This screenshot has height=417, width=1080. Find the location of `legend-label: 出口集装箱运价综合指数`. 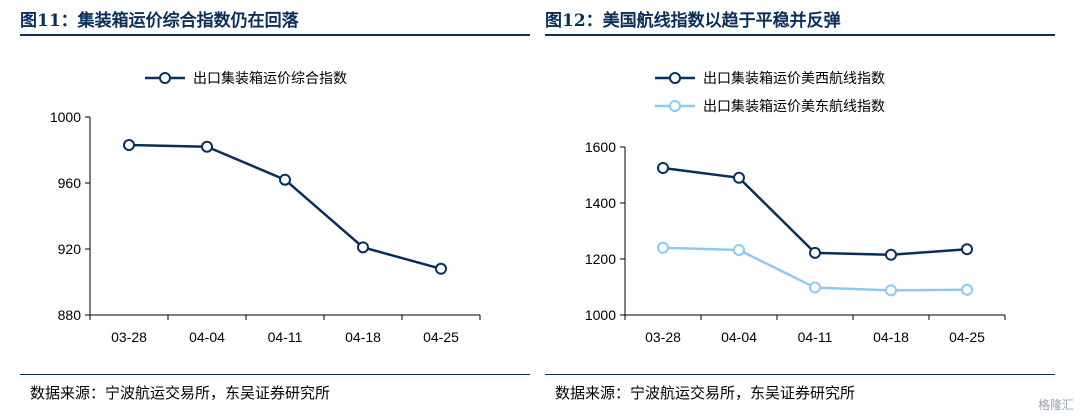

legend-label: 出口集装箱运价综合指数 is located at coordinates (270, 78).